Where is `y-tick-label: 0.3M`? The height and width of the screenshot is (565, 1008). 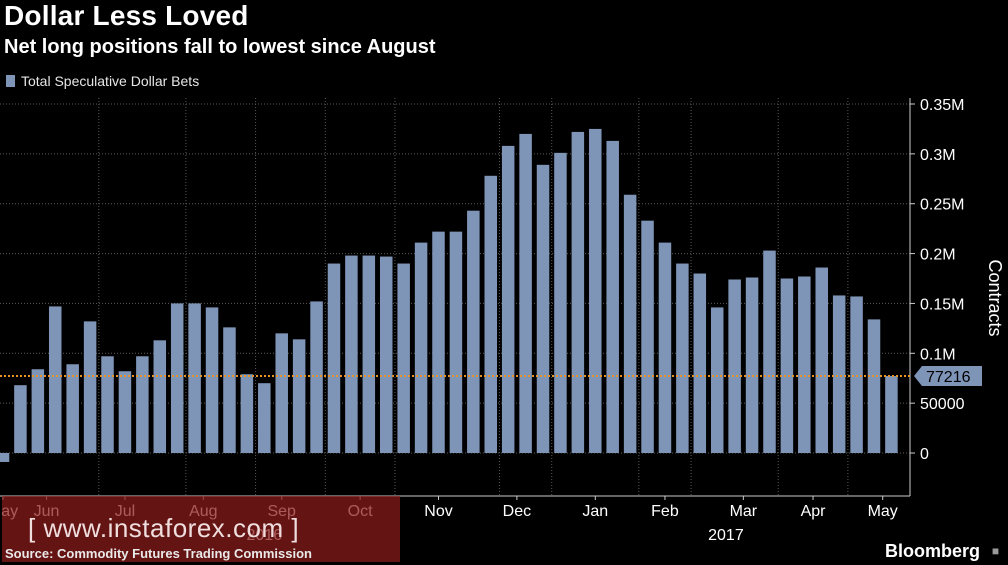 y-tick-label: 0.3M is located at coordinates (938, 155).